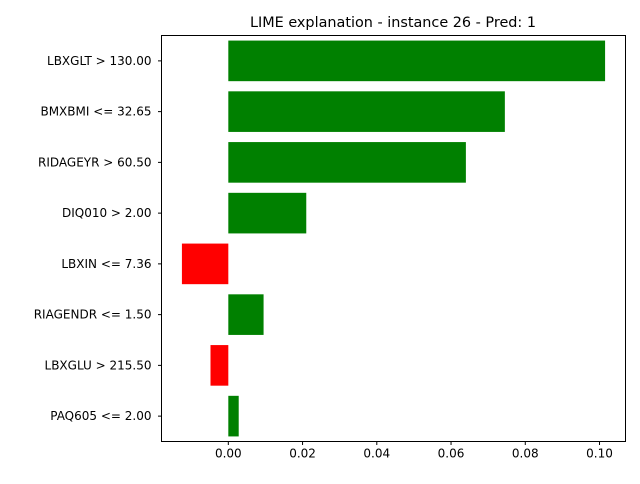 This screenshot has width=640, height=484. What do you see at coordinates (302, 454) in the screenshot?
I see `x-tick-label: 0.02` at bounding box center [302, 454].